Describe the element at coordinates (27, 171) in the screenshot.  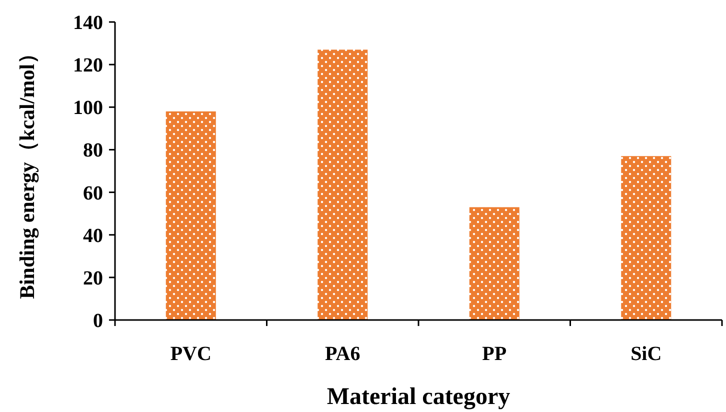
I see `y-axis-title: Binding energy（kcal/mol）` at that location.